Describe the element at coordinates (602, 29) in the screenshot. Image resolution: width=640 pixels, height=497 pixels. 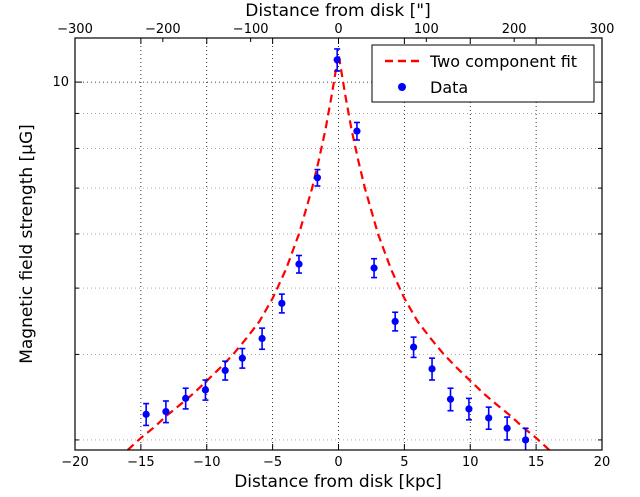
I see `x2-tick-label: 300` at that location.